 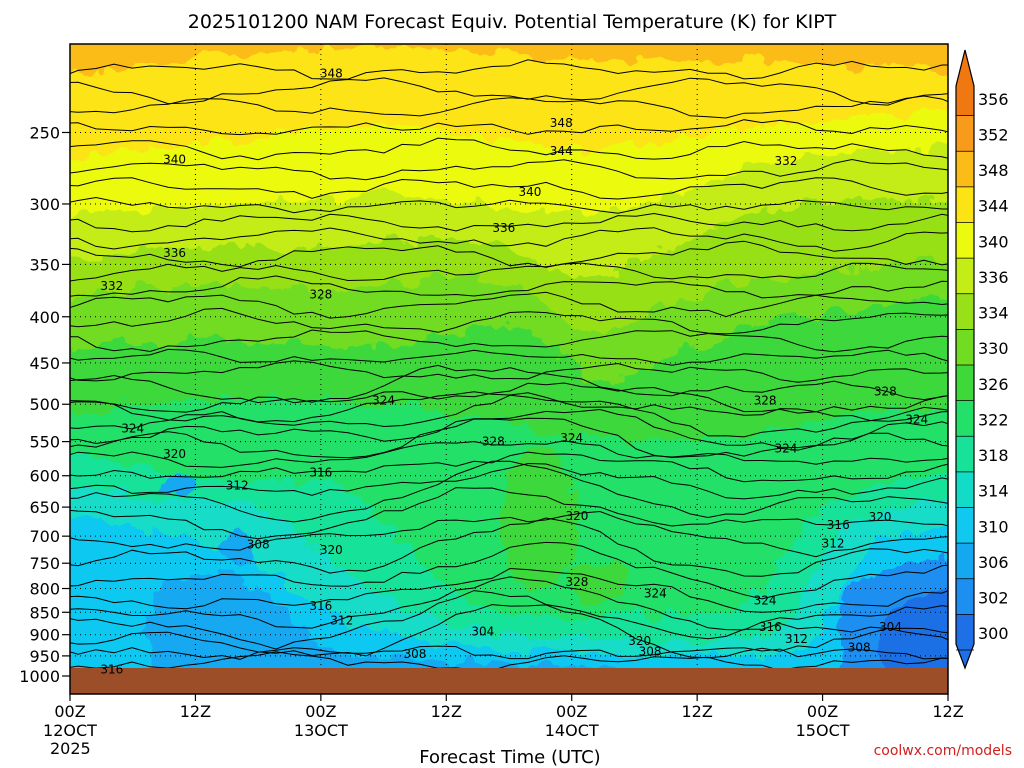 What do you see at coordinates (44, 536) in the screenshot?
I see `y-tick-label: 700` at bounding box center [44, 536].